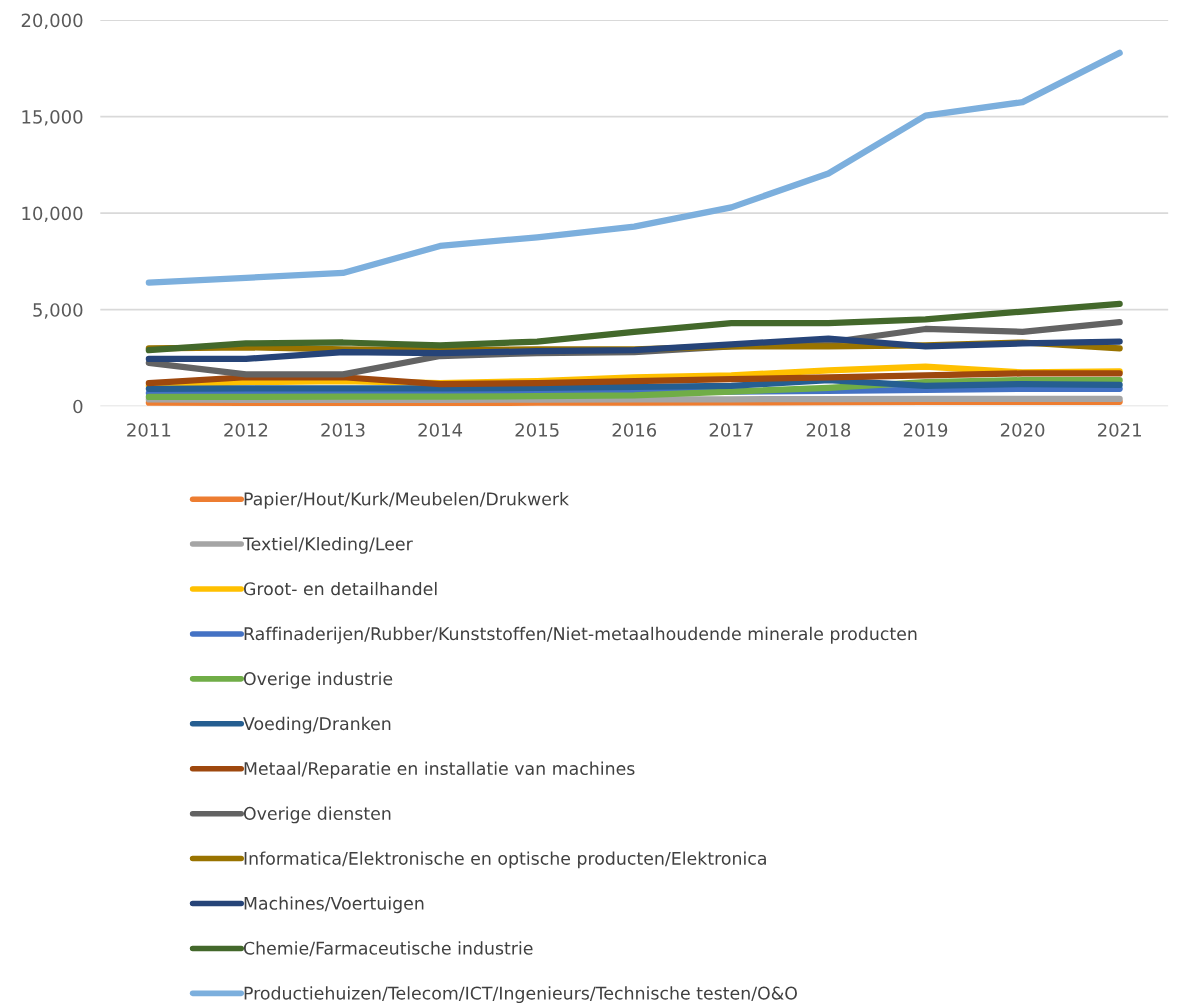  I want to click on y-tick-label: 15,000, so click(52, 118).